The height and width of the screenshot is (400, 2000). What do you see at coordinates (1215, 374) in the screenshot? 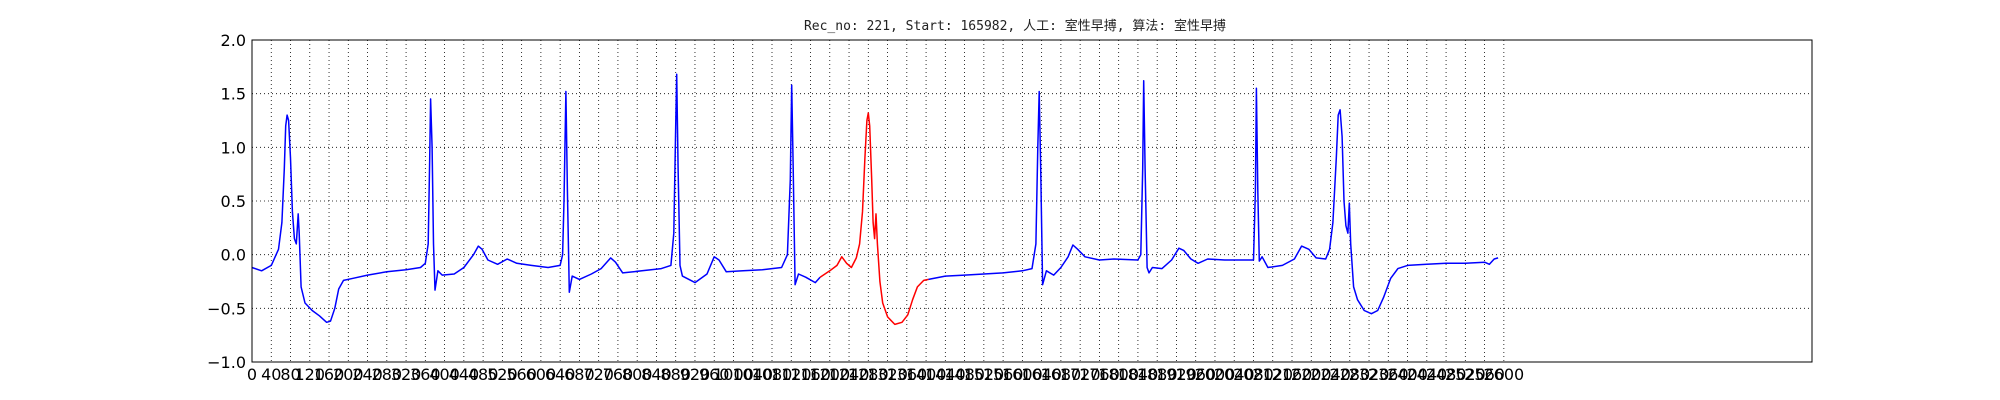
I see `x-tick-label: 2000` at bounding box center [1215, 374].